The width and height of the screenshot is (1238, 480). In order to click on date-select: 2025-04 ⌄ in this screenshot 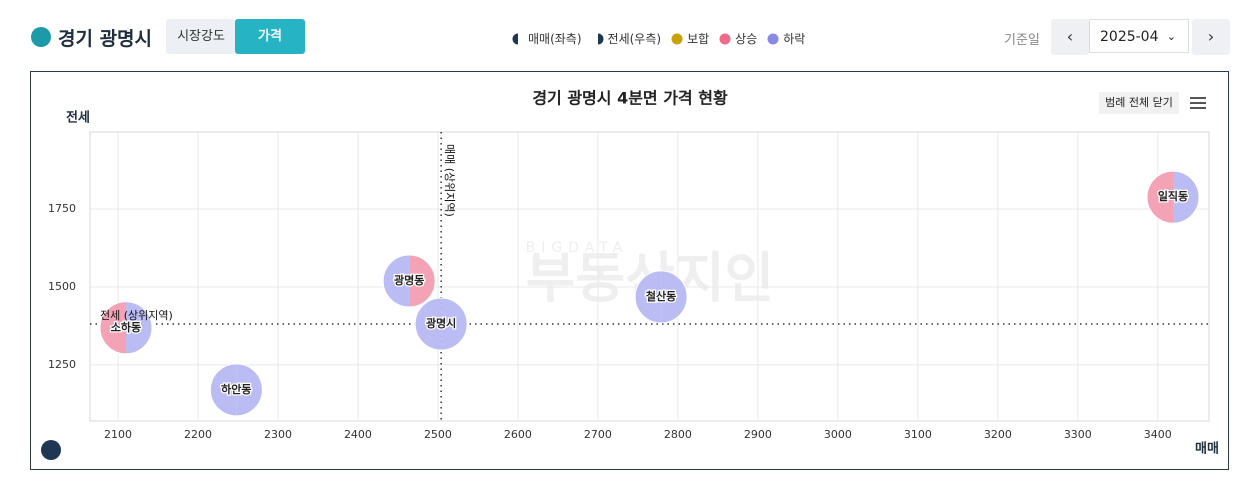, I will do `click(1139, 36)`.